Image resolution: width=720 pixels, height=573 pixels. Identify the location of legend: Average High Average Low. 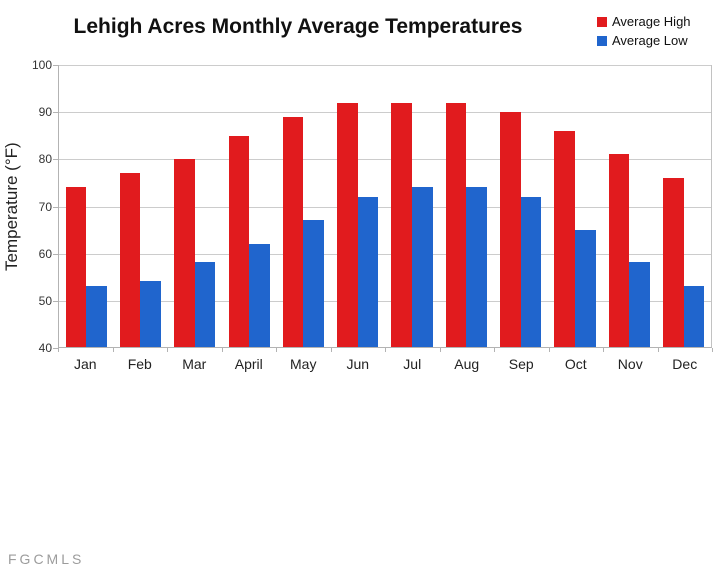
(644, 33).